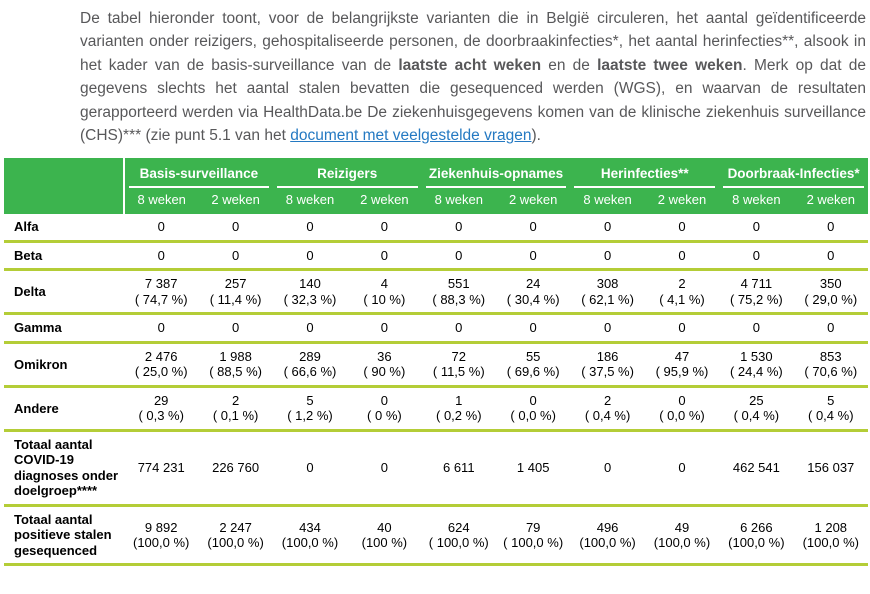 This screenshot has width=870, height=594. I want to click on row-label: Alfa, so click(26, 227).